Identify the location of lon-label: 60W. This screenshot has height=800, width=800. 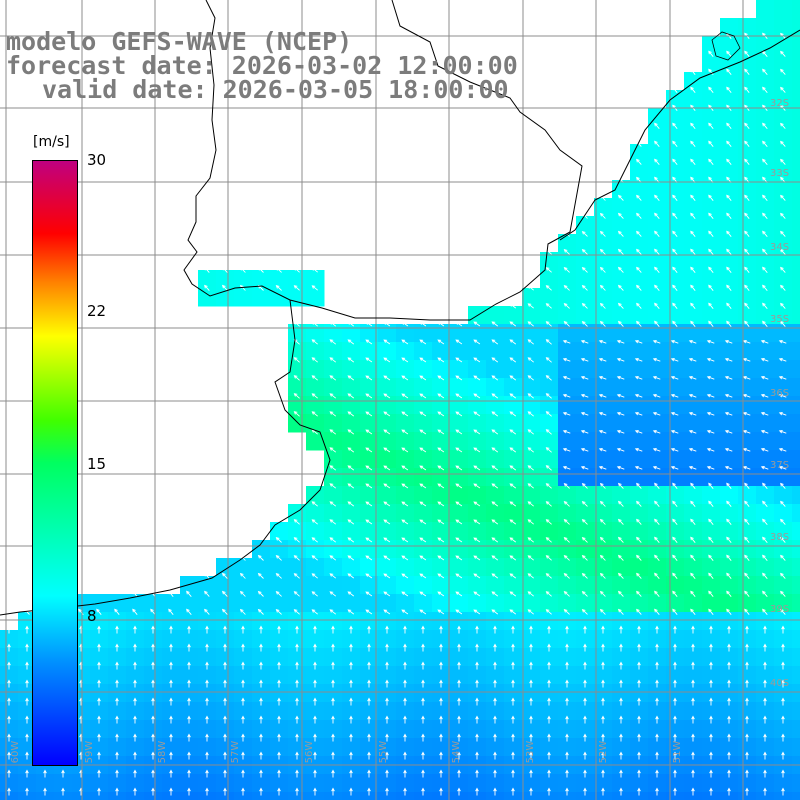
(15, 752).